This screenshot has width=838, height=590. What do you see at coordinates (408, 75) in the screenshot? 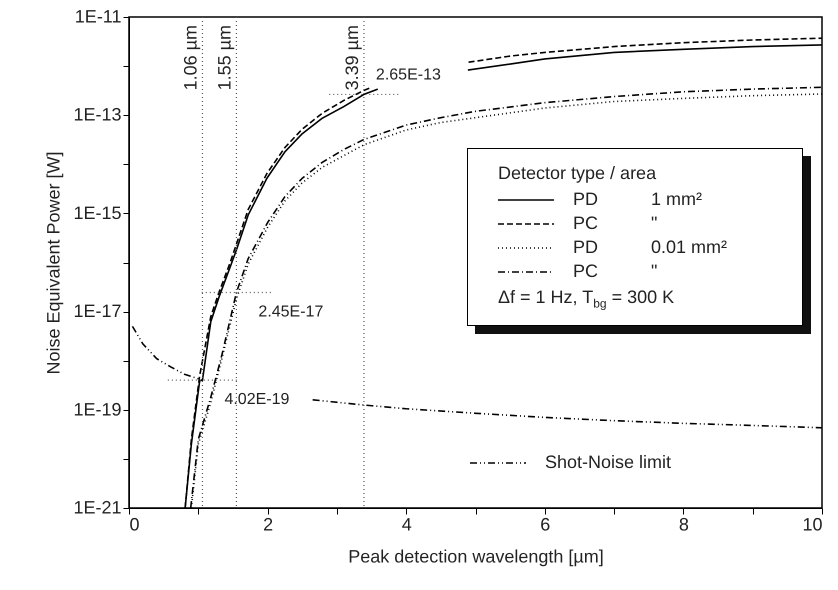
I see `annotation: 2.65E-13` at bounding box center [408, 75].